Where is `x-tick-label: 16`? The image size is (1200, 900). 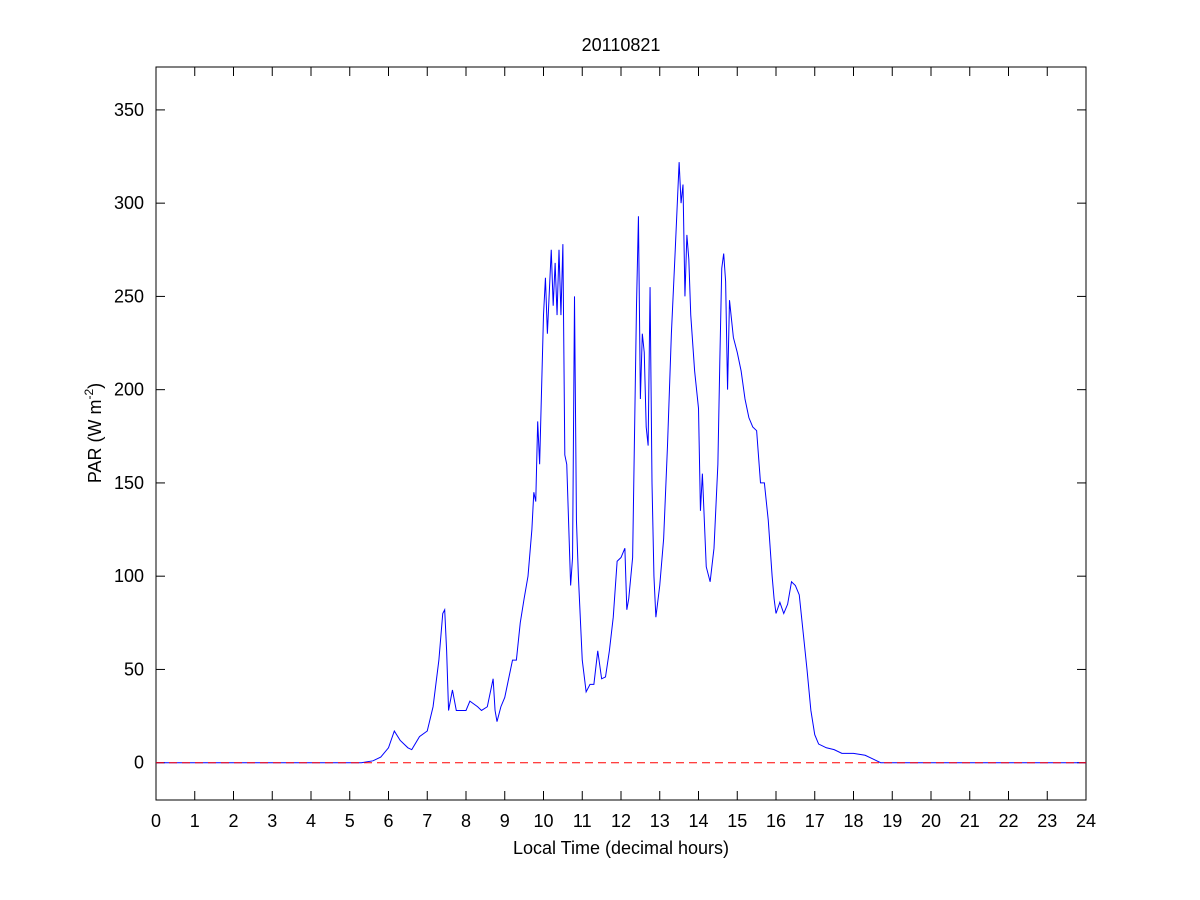
x-tick-label: 16 is located at coordinates (776, 821).